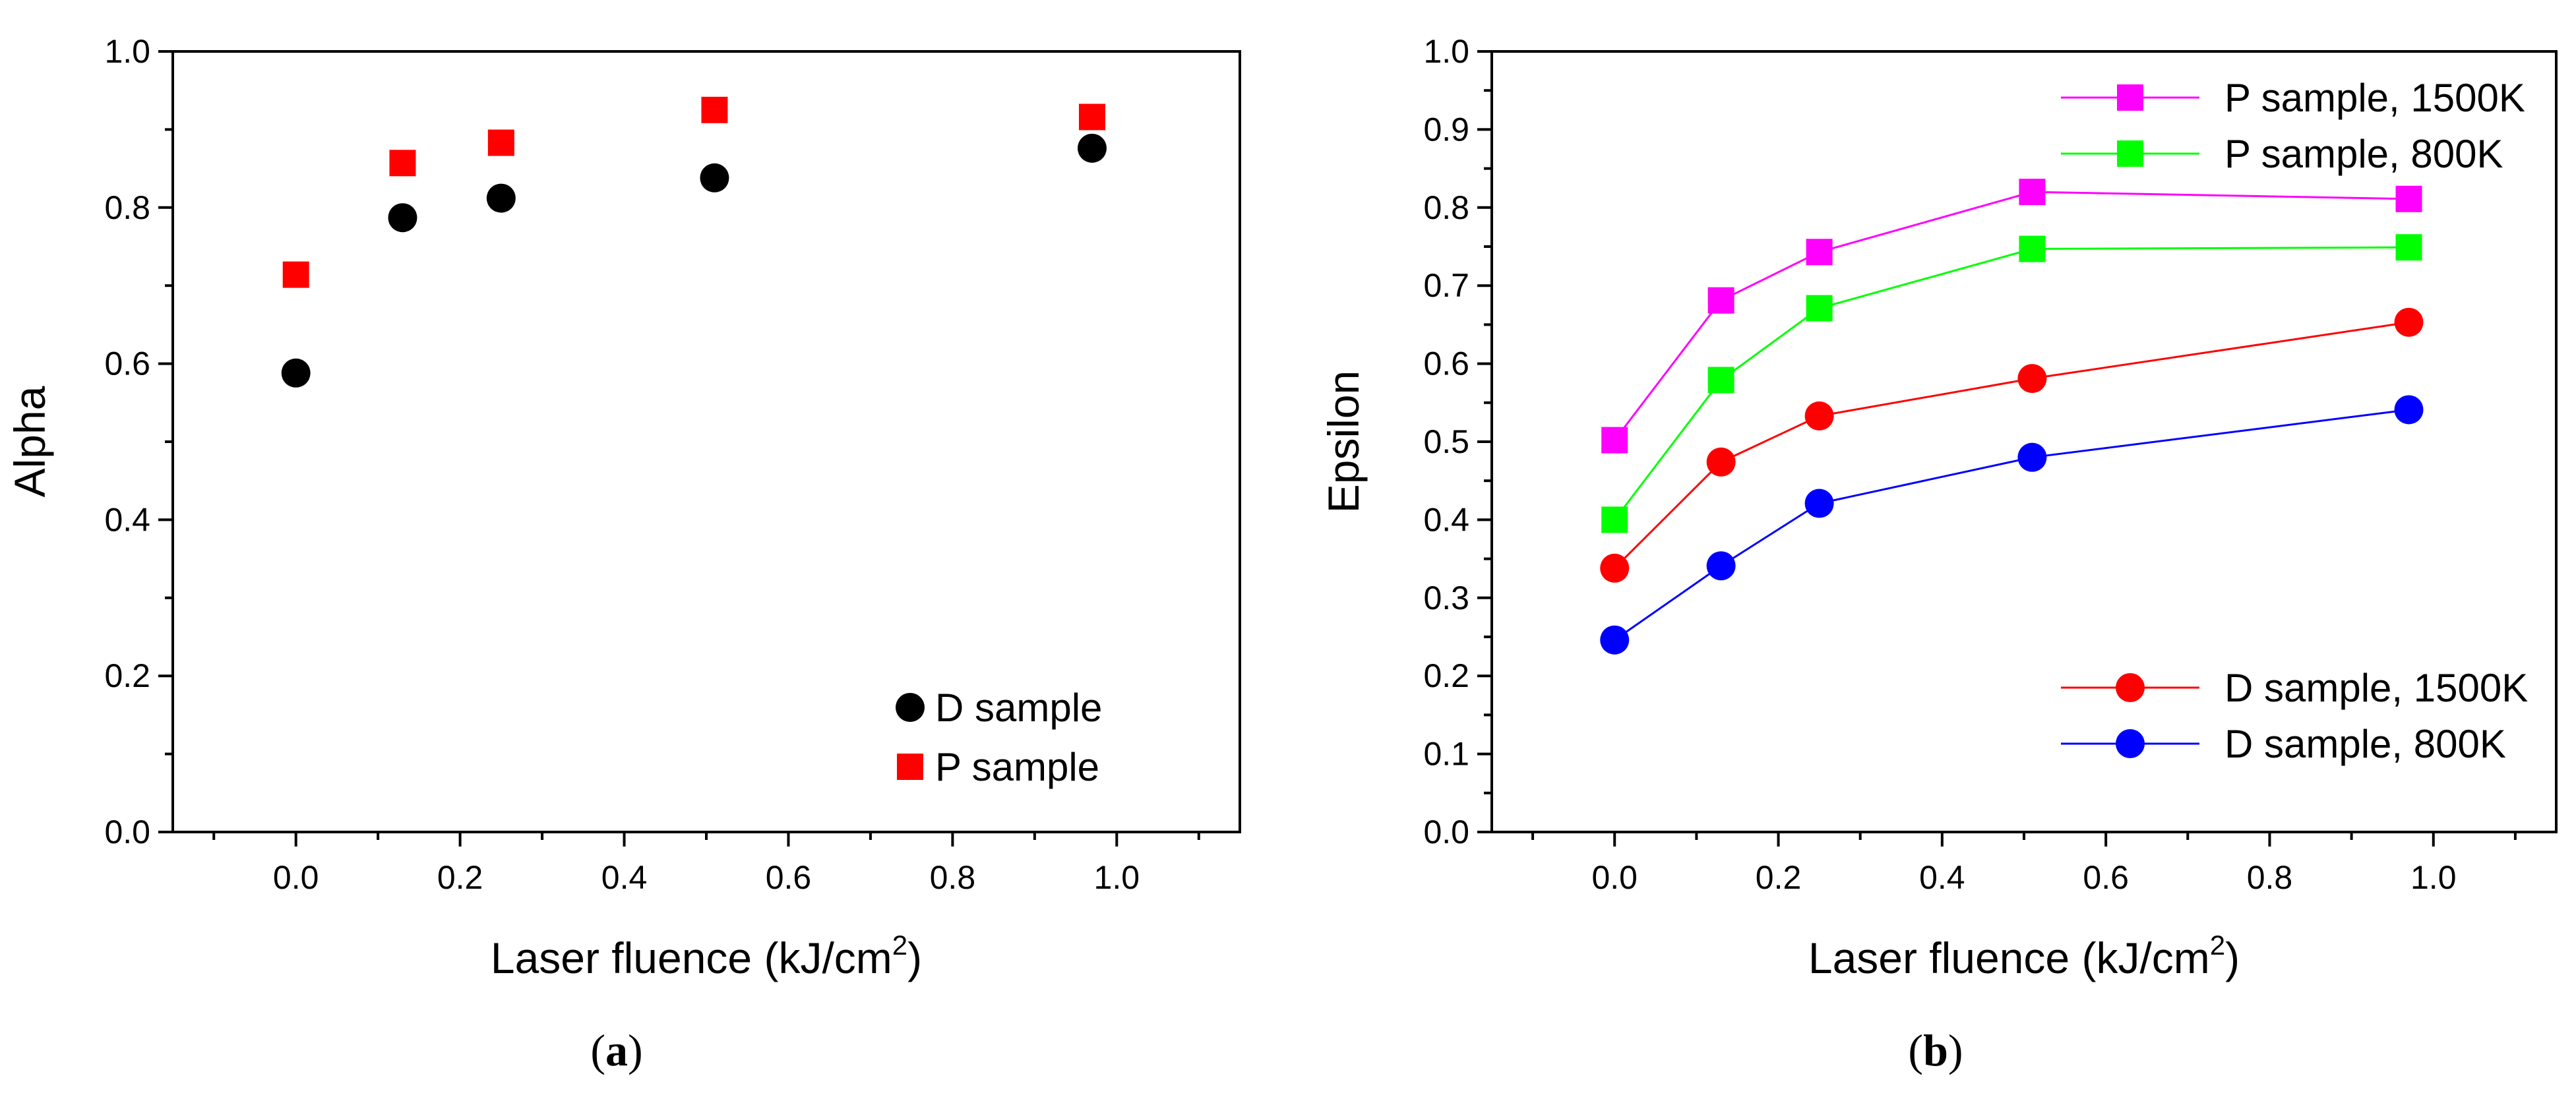 This screenshot has height=1101, width=2576. I want to click on panel-b-legend-bottom: D sample, 1500K D sample, 800K, so click(2294, 716).